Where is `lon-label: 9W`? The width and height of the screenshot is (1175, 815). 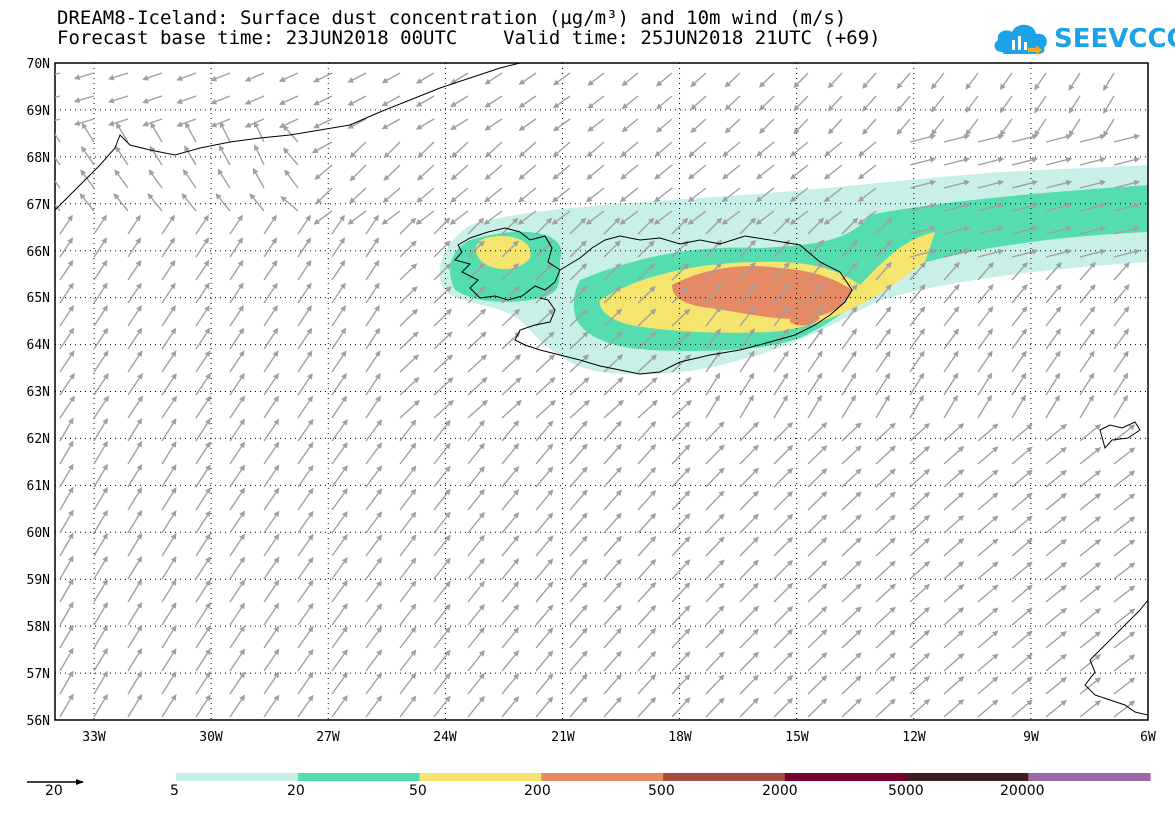
lon-label: 9W is located at coordinates (1031, 737).